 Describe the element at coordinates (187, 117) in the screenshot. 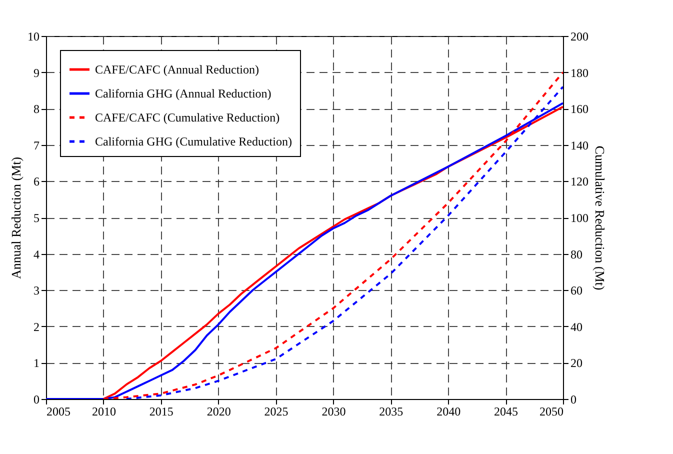

I see `legend-label: CAFE/CAFC (Cumulative Reduction)` at that location.